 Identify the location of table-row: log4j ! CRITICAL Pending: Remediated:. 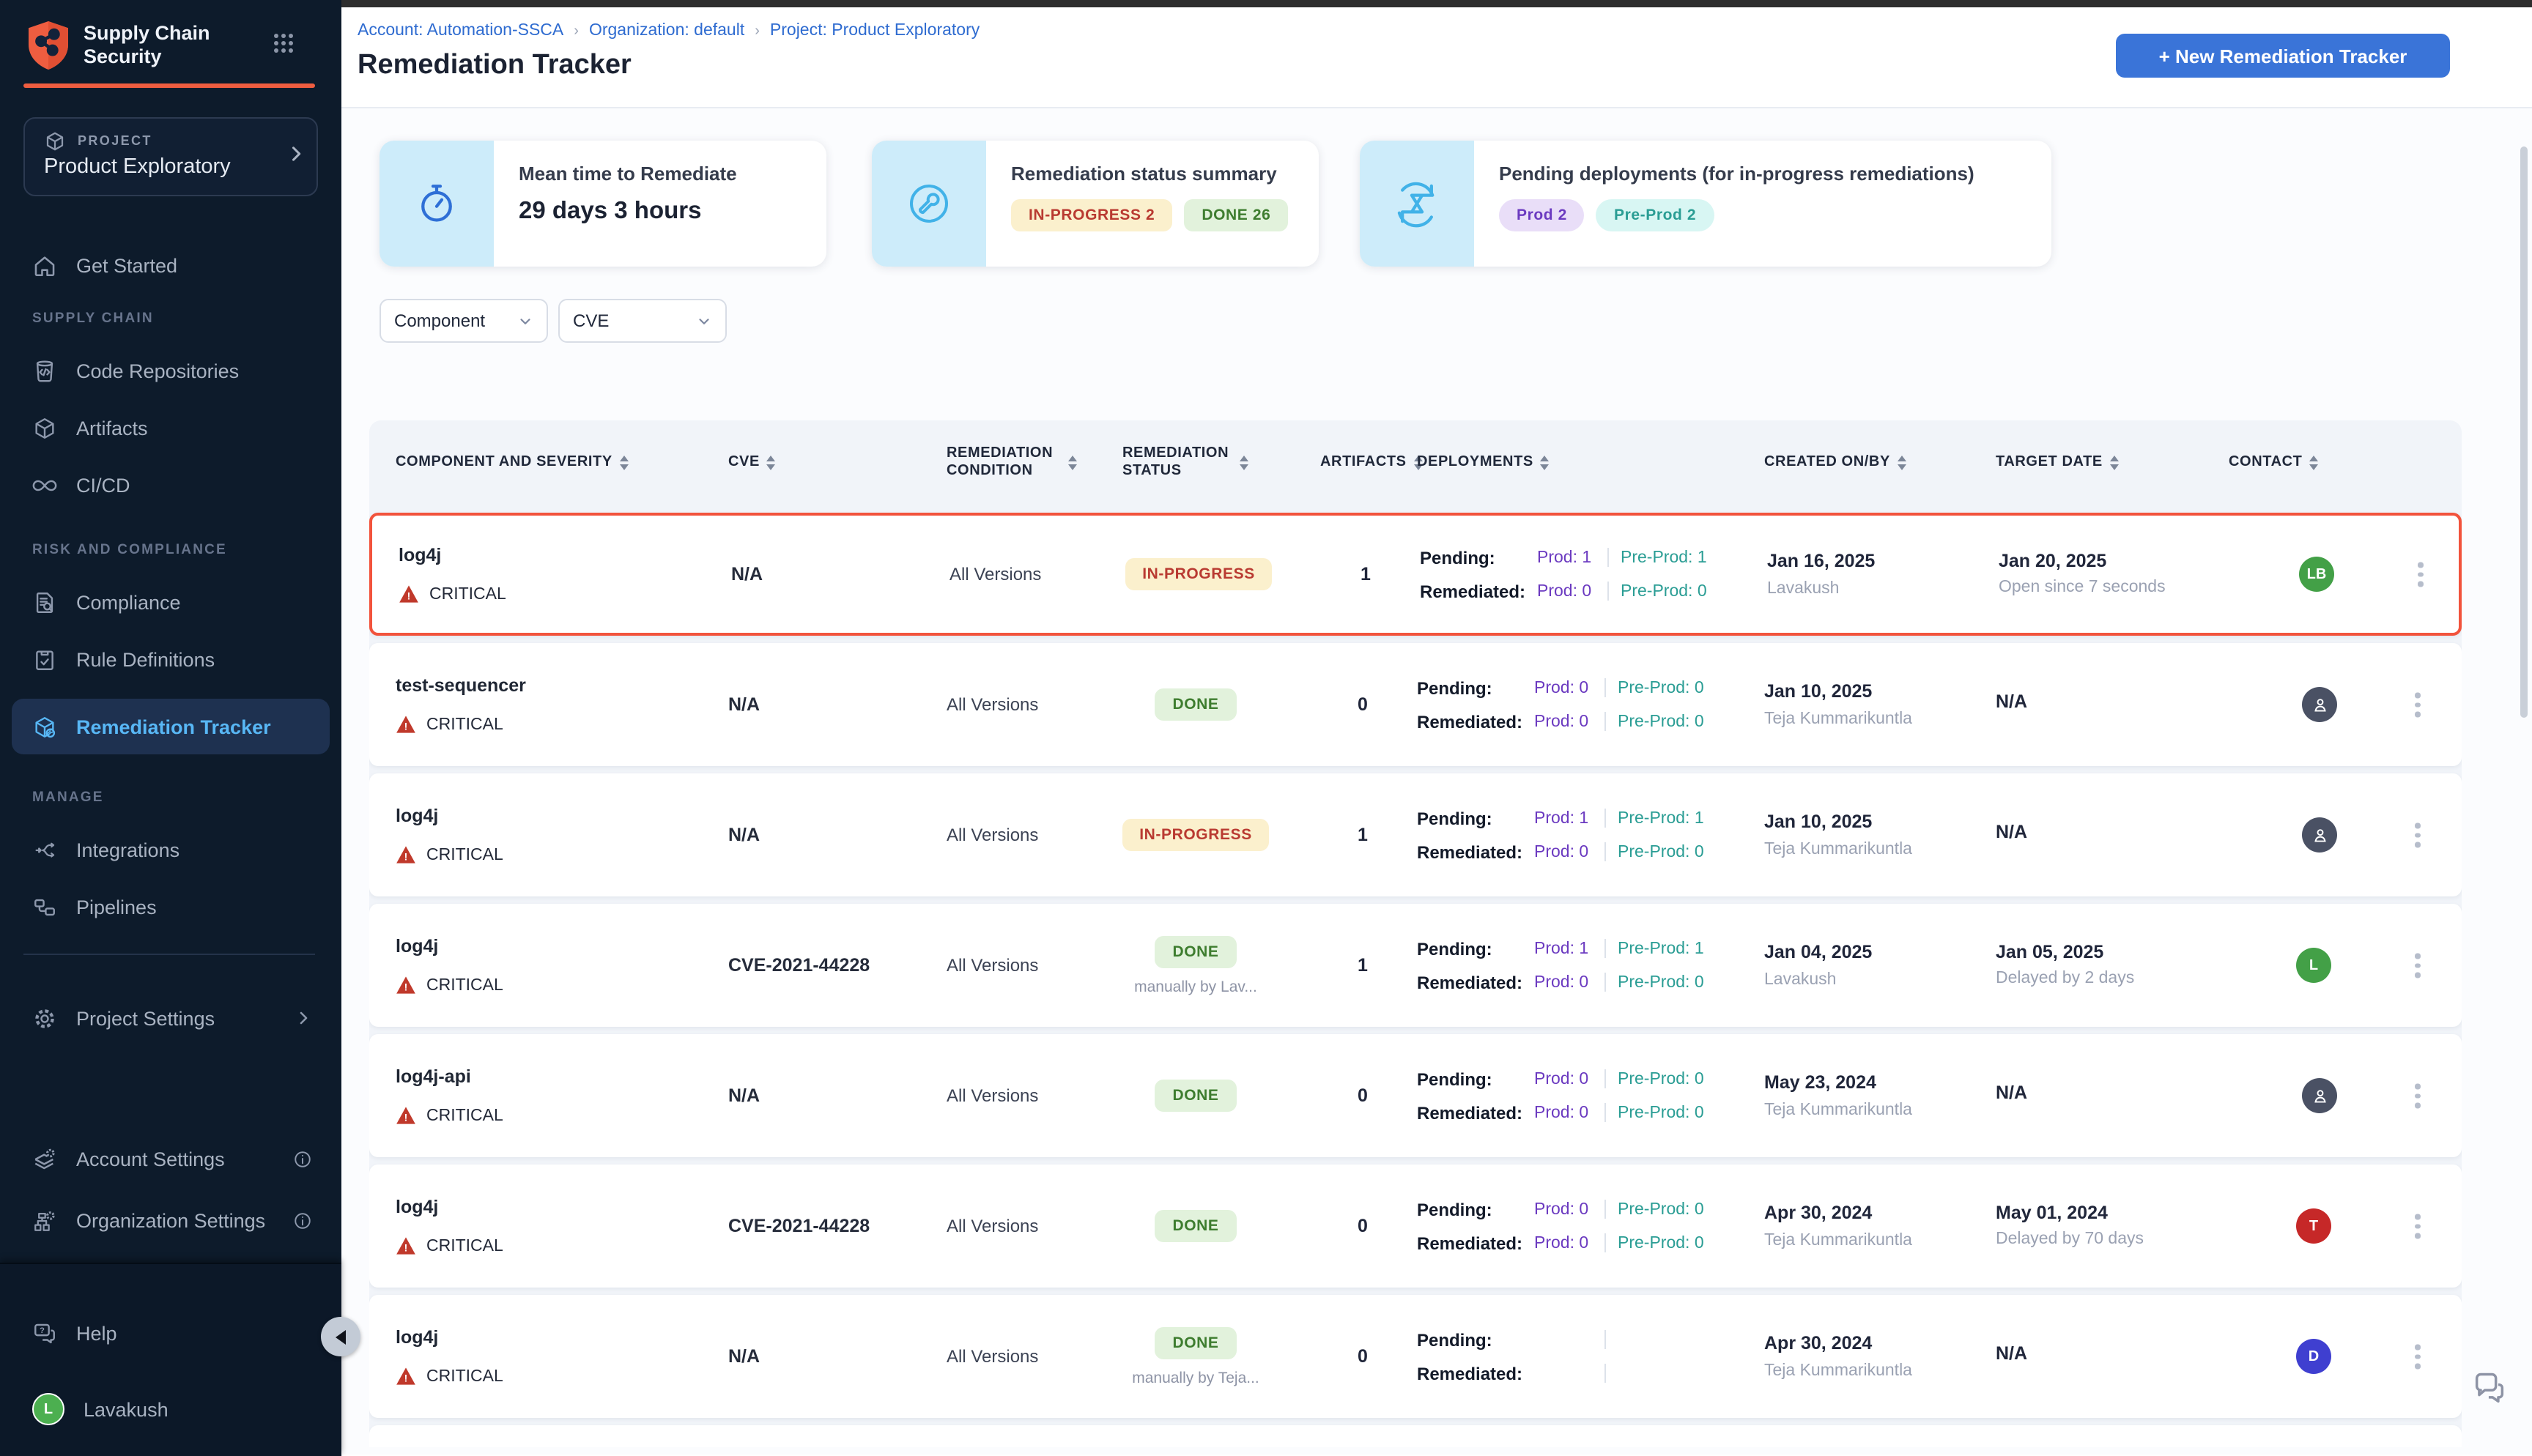
(1415, 1436).